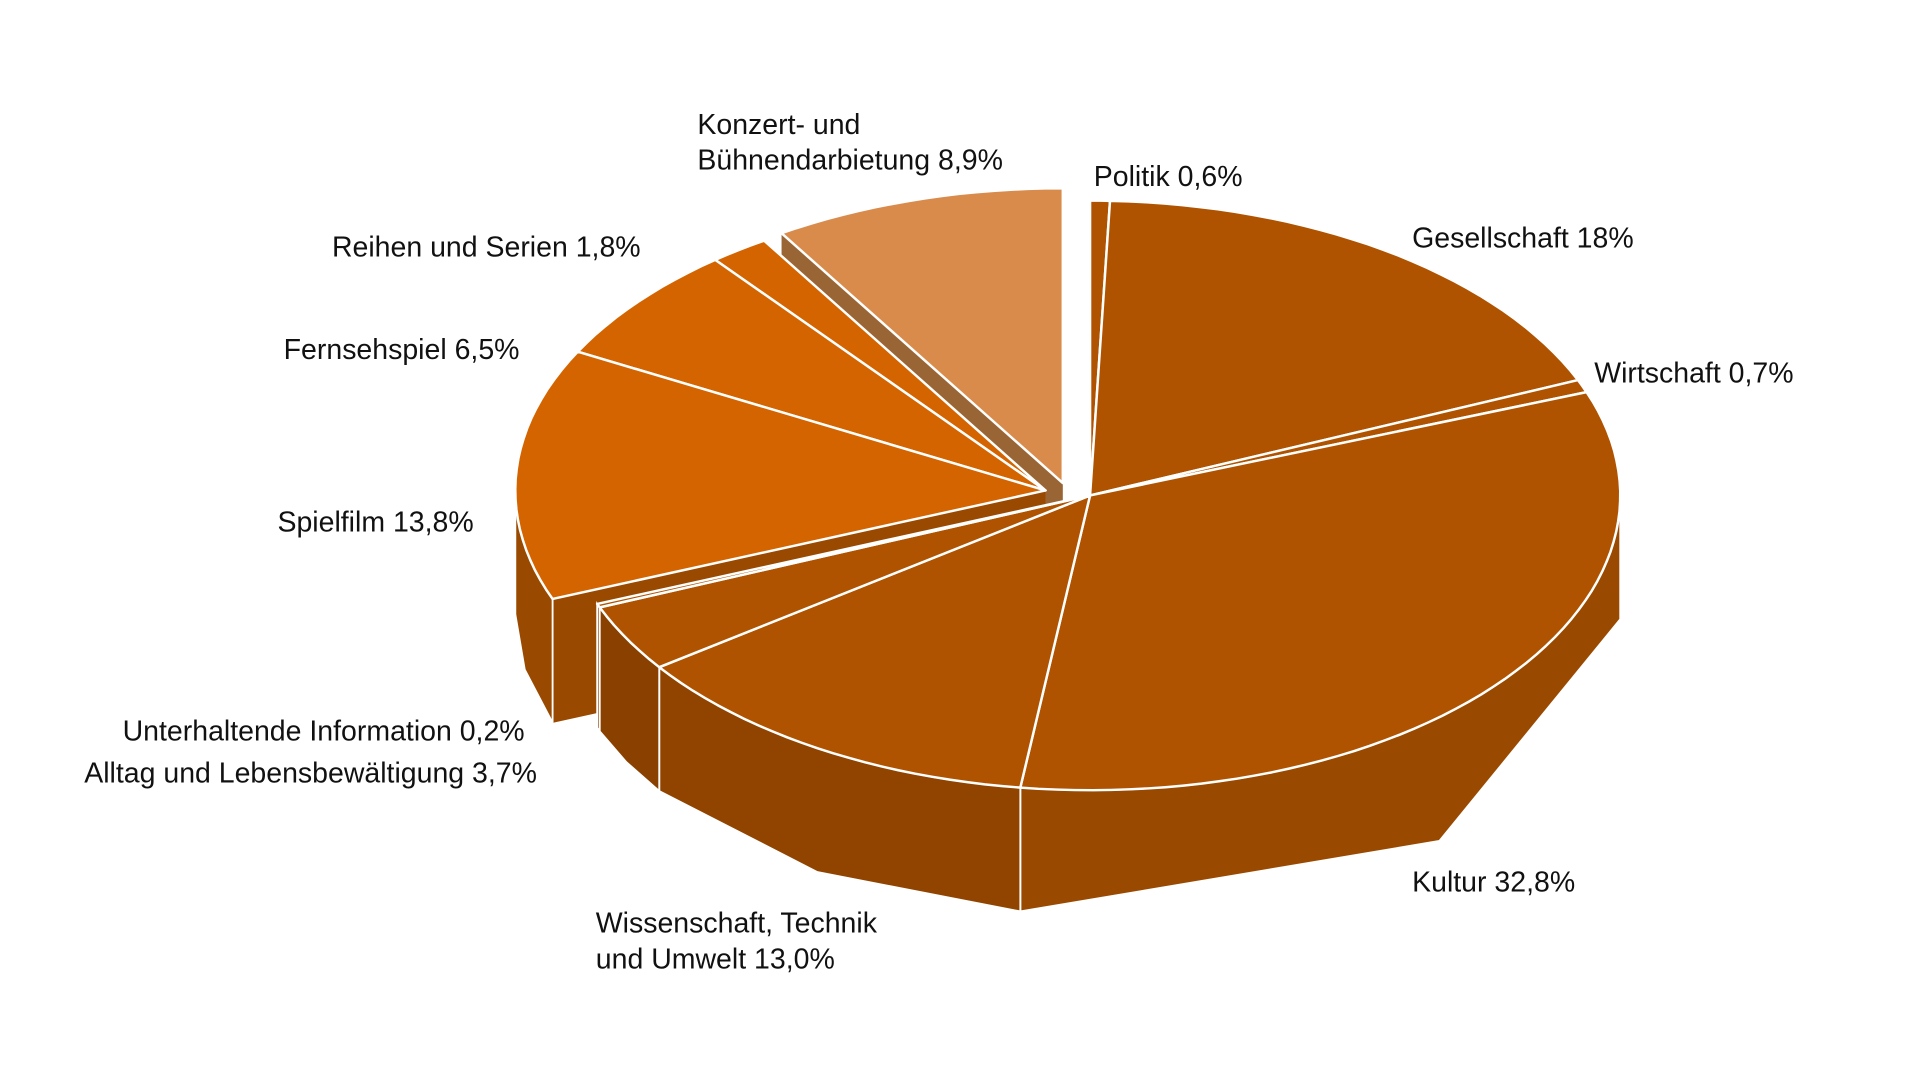 This screenshot has width=1920, height=1080. What do you see at coordinates (1693, 374) in the screenshot?
I see `label-wirtschaft: Wirtschaft 0,7%` at bounding box center [1693, 374].